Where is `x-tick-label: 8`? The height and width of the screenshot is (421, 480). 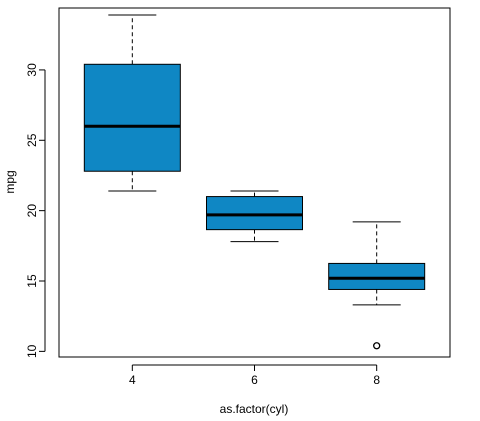 x-tick-label: 8 is located at coordinates (376, 380).